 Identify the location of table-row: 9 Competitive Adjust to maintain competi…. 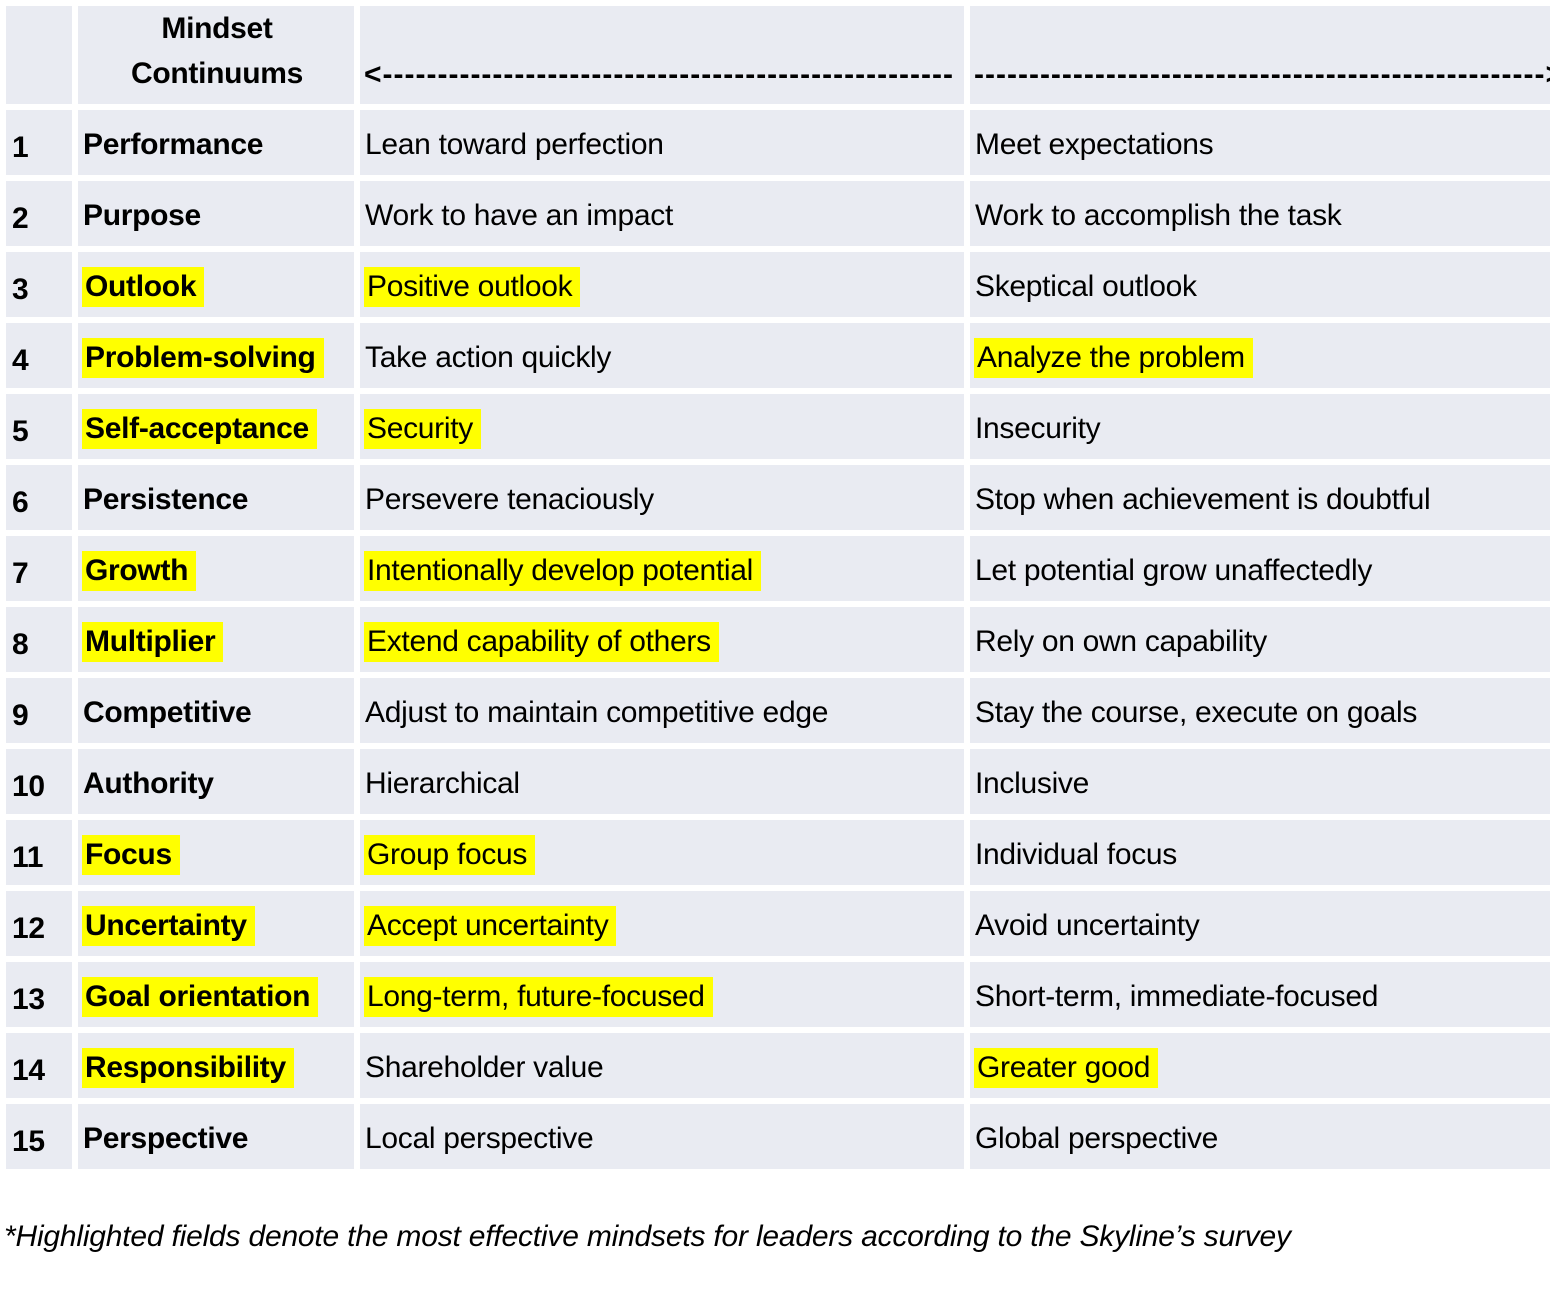
(778, 710).